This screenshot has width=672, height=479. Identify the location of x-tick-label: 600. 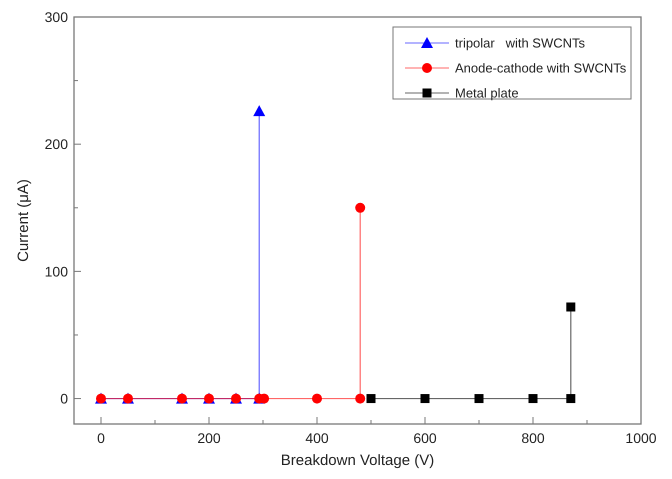
(425, 438).